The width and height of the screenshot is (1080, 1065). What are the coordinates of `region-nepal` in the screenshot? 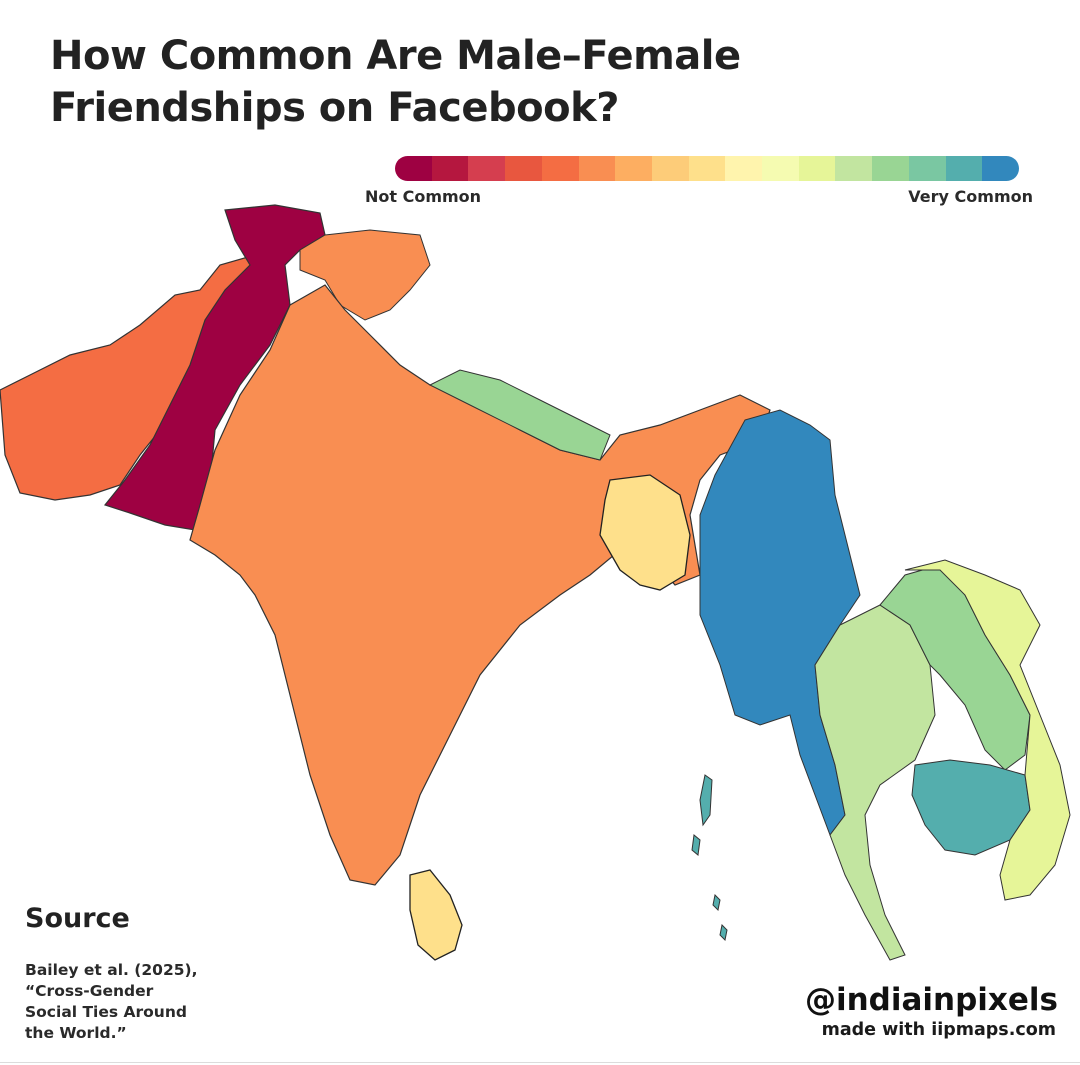 It's located at (519, 415).